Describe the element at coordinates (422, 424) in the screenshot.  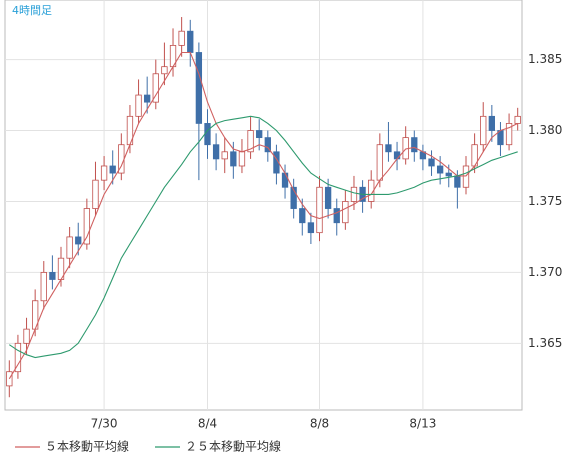
I see `x-tick-label: 8/13` at that location.